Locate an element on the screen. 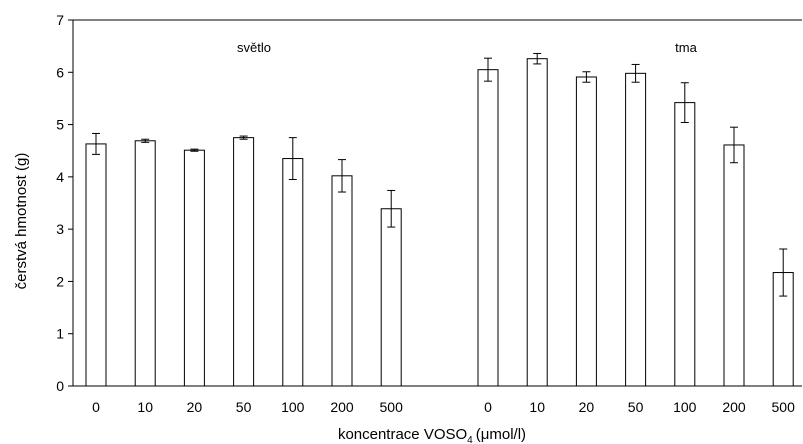 This screenshot has height=444, width=803. x-tick-label-1-3: 50 is located at coordinates (636, 407).